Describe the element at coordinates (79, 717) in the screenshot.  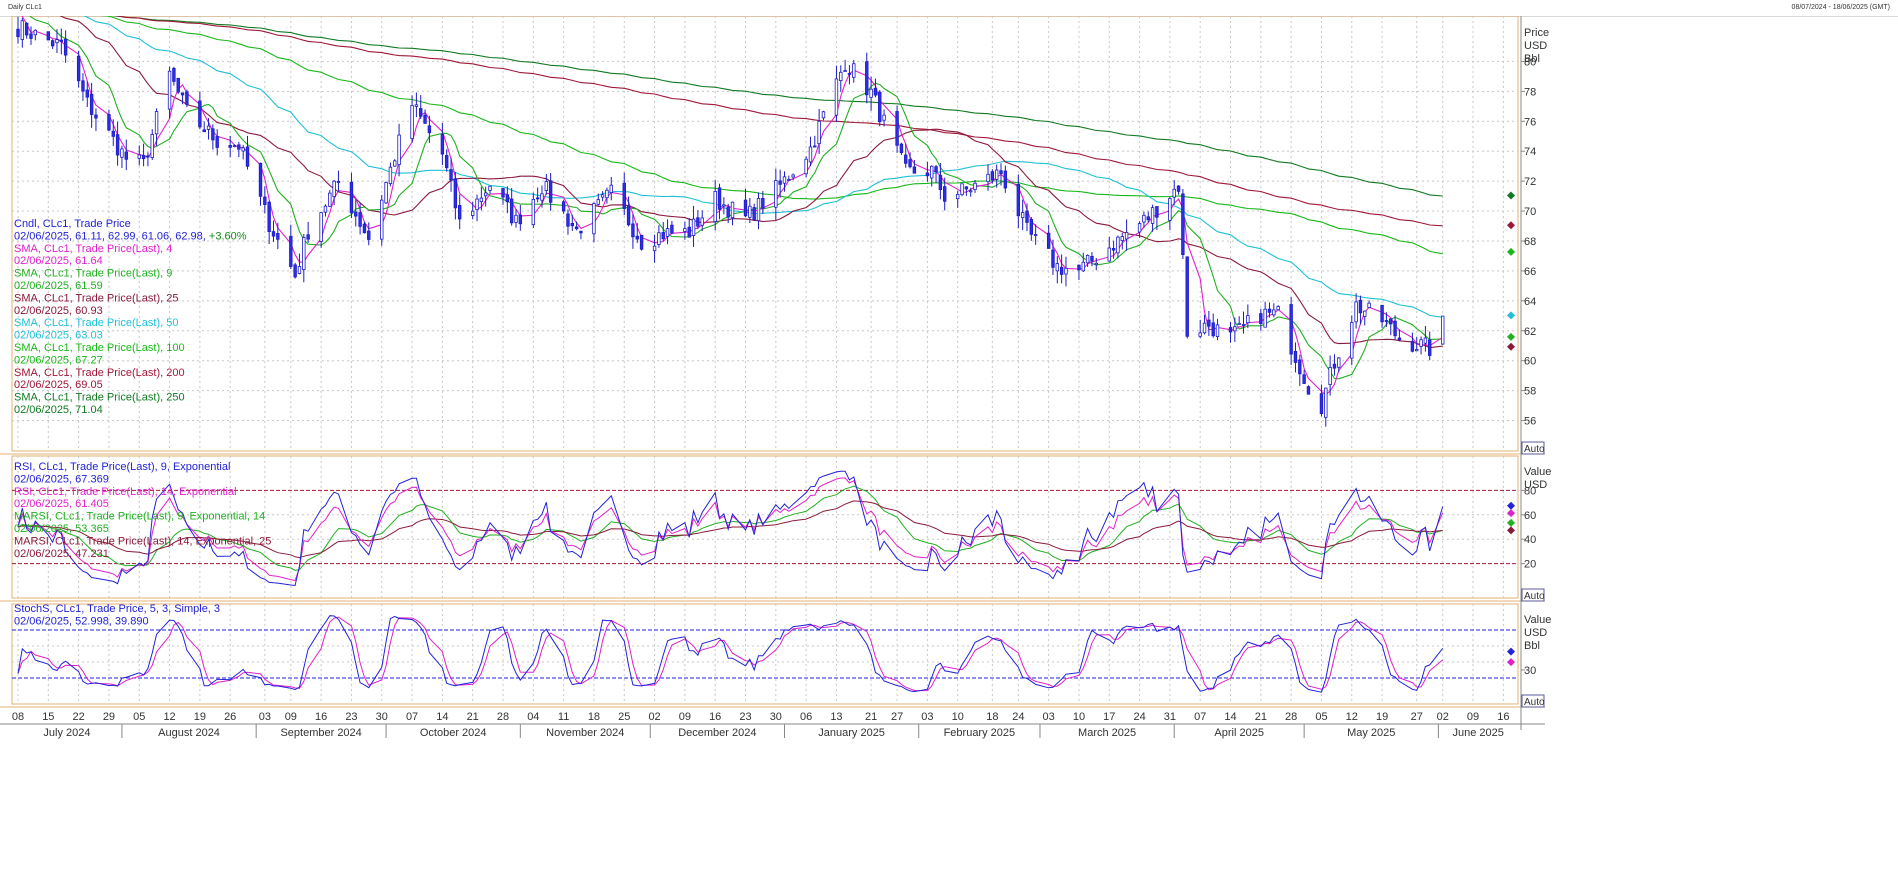
I see `x-day-label: 22` at that location.